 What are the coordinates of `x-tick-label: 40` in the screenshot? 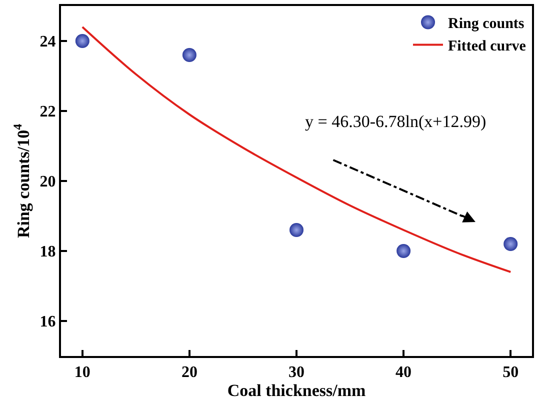 It's located at (404, 373).